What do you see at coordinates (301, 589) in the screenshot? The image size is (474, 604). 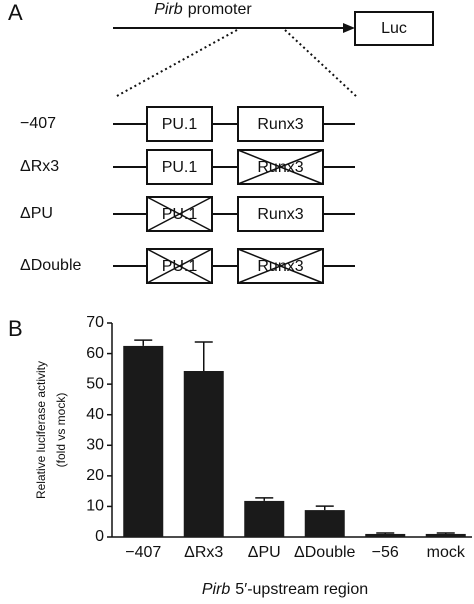 I see `x-axis-label-rest: 5′-upstream region` at bounding box center [301, 589].